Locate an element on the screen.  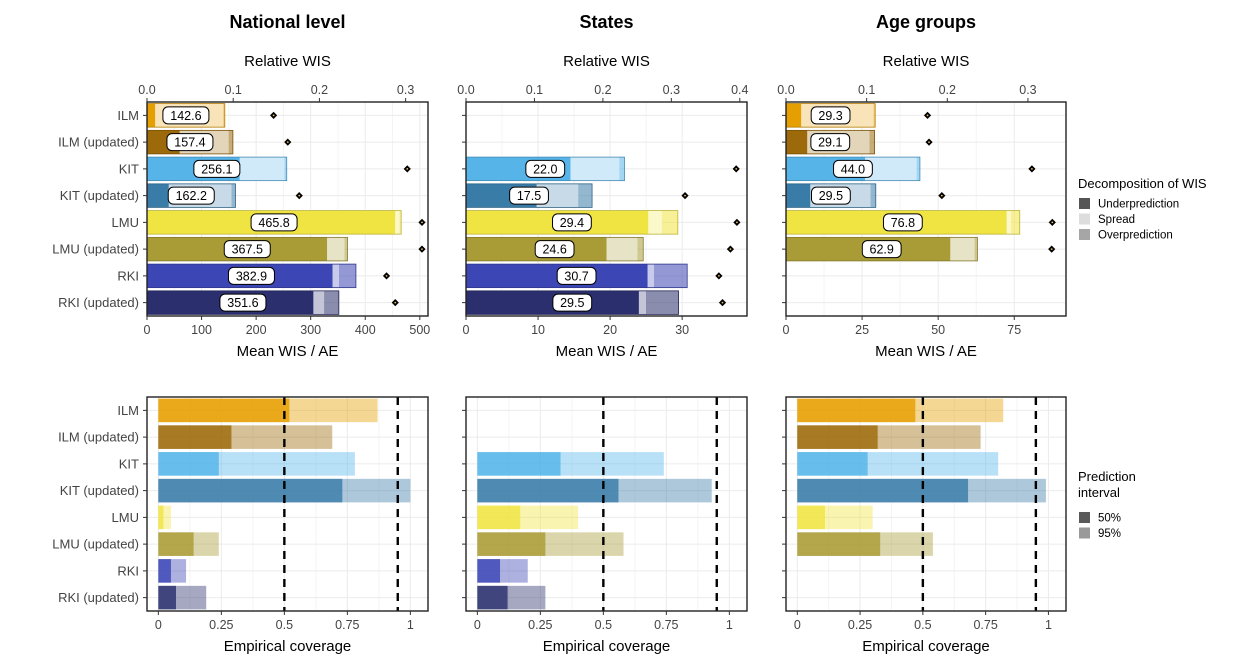
value-label: 22.0 is located at coordinates (545, 169).